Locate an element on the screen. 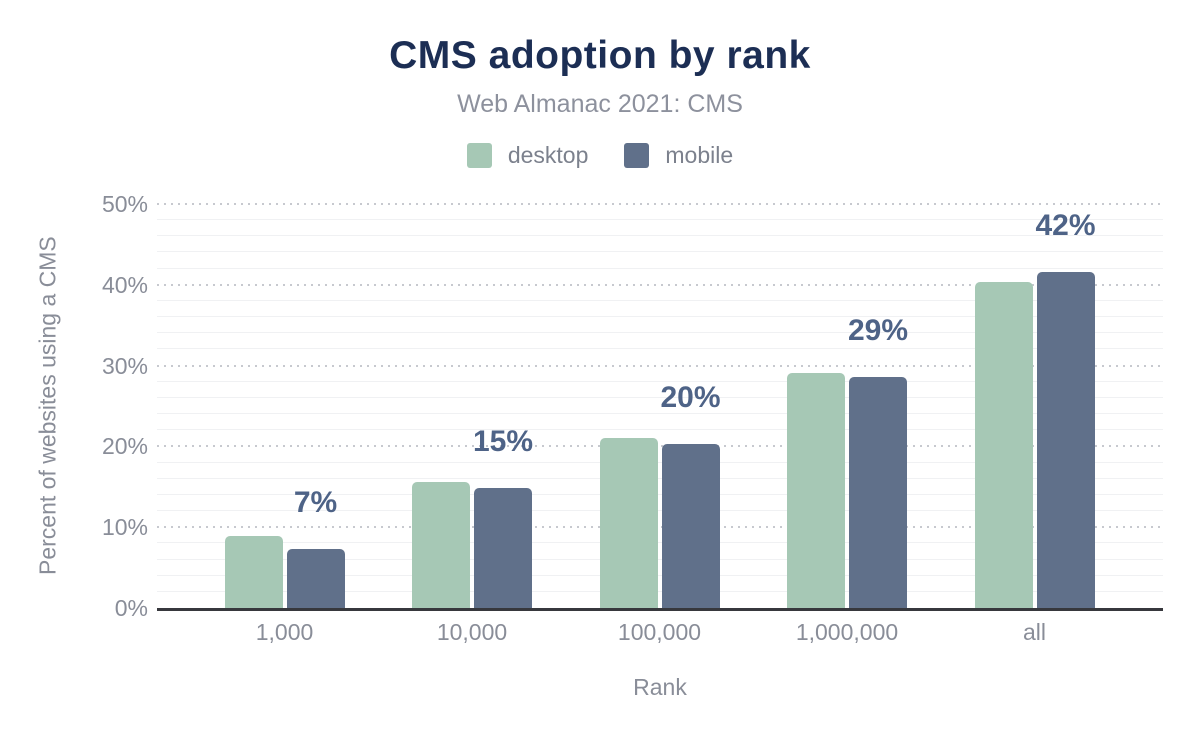 The width and height of the screenshot is (1200, 742). y-tick-label: 10% is located at coordinates (124, 527).